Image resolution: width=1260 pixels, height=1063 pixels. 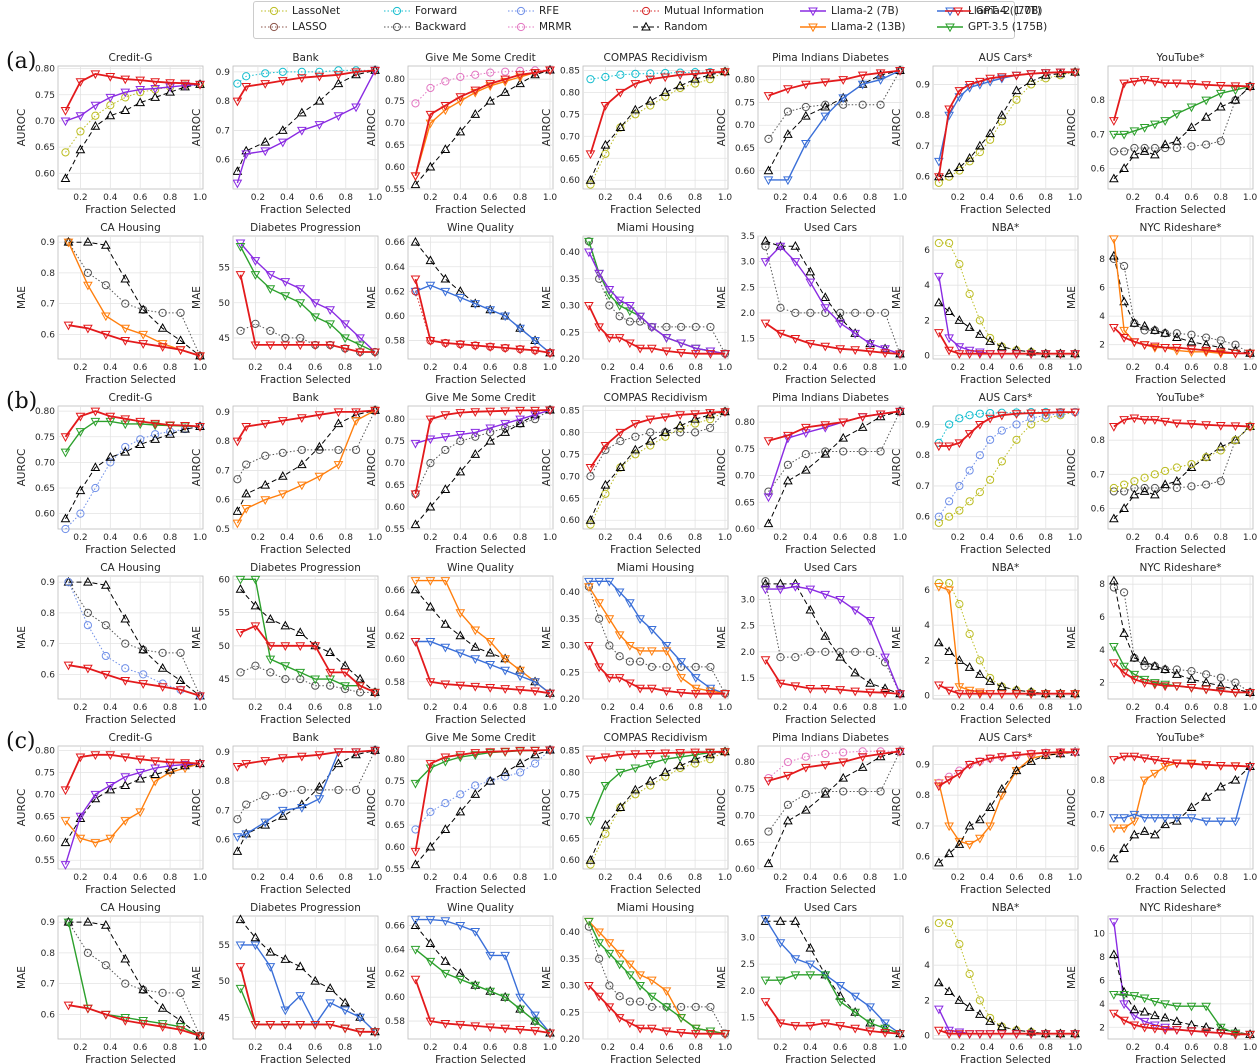 What do you see at coordinates (223, 501) in the screenshot?
I see `y-tick-label: 0.6` at bounding box center [223, 501].